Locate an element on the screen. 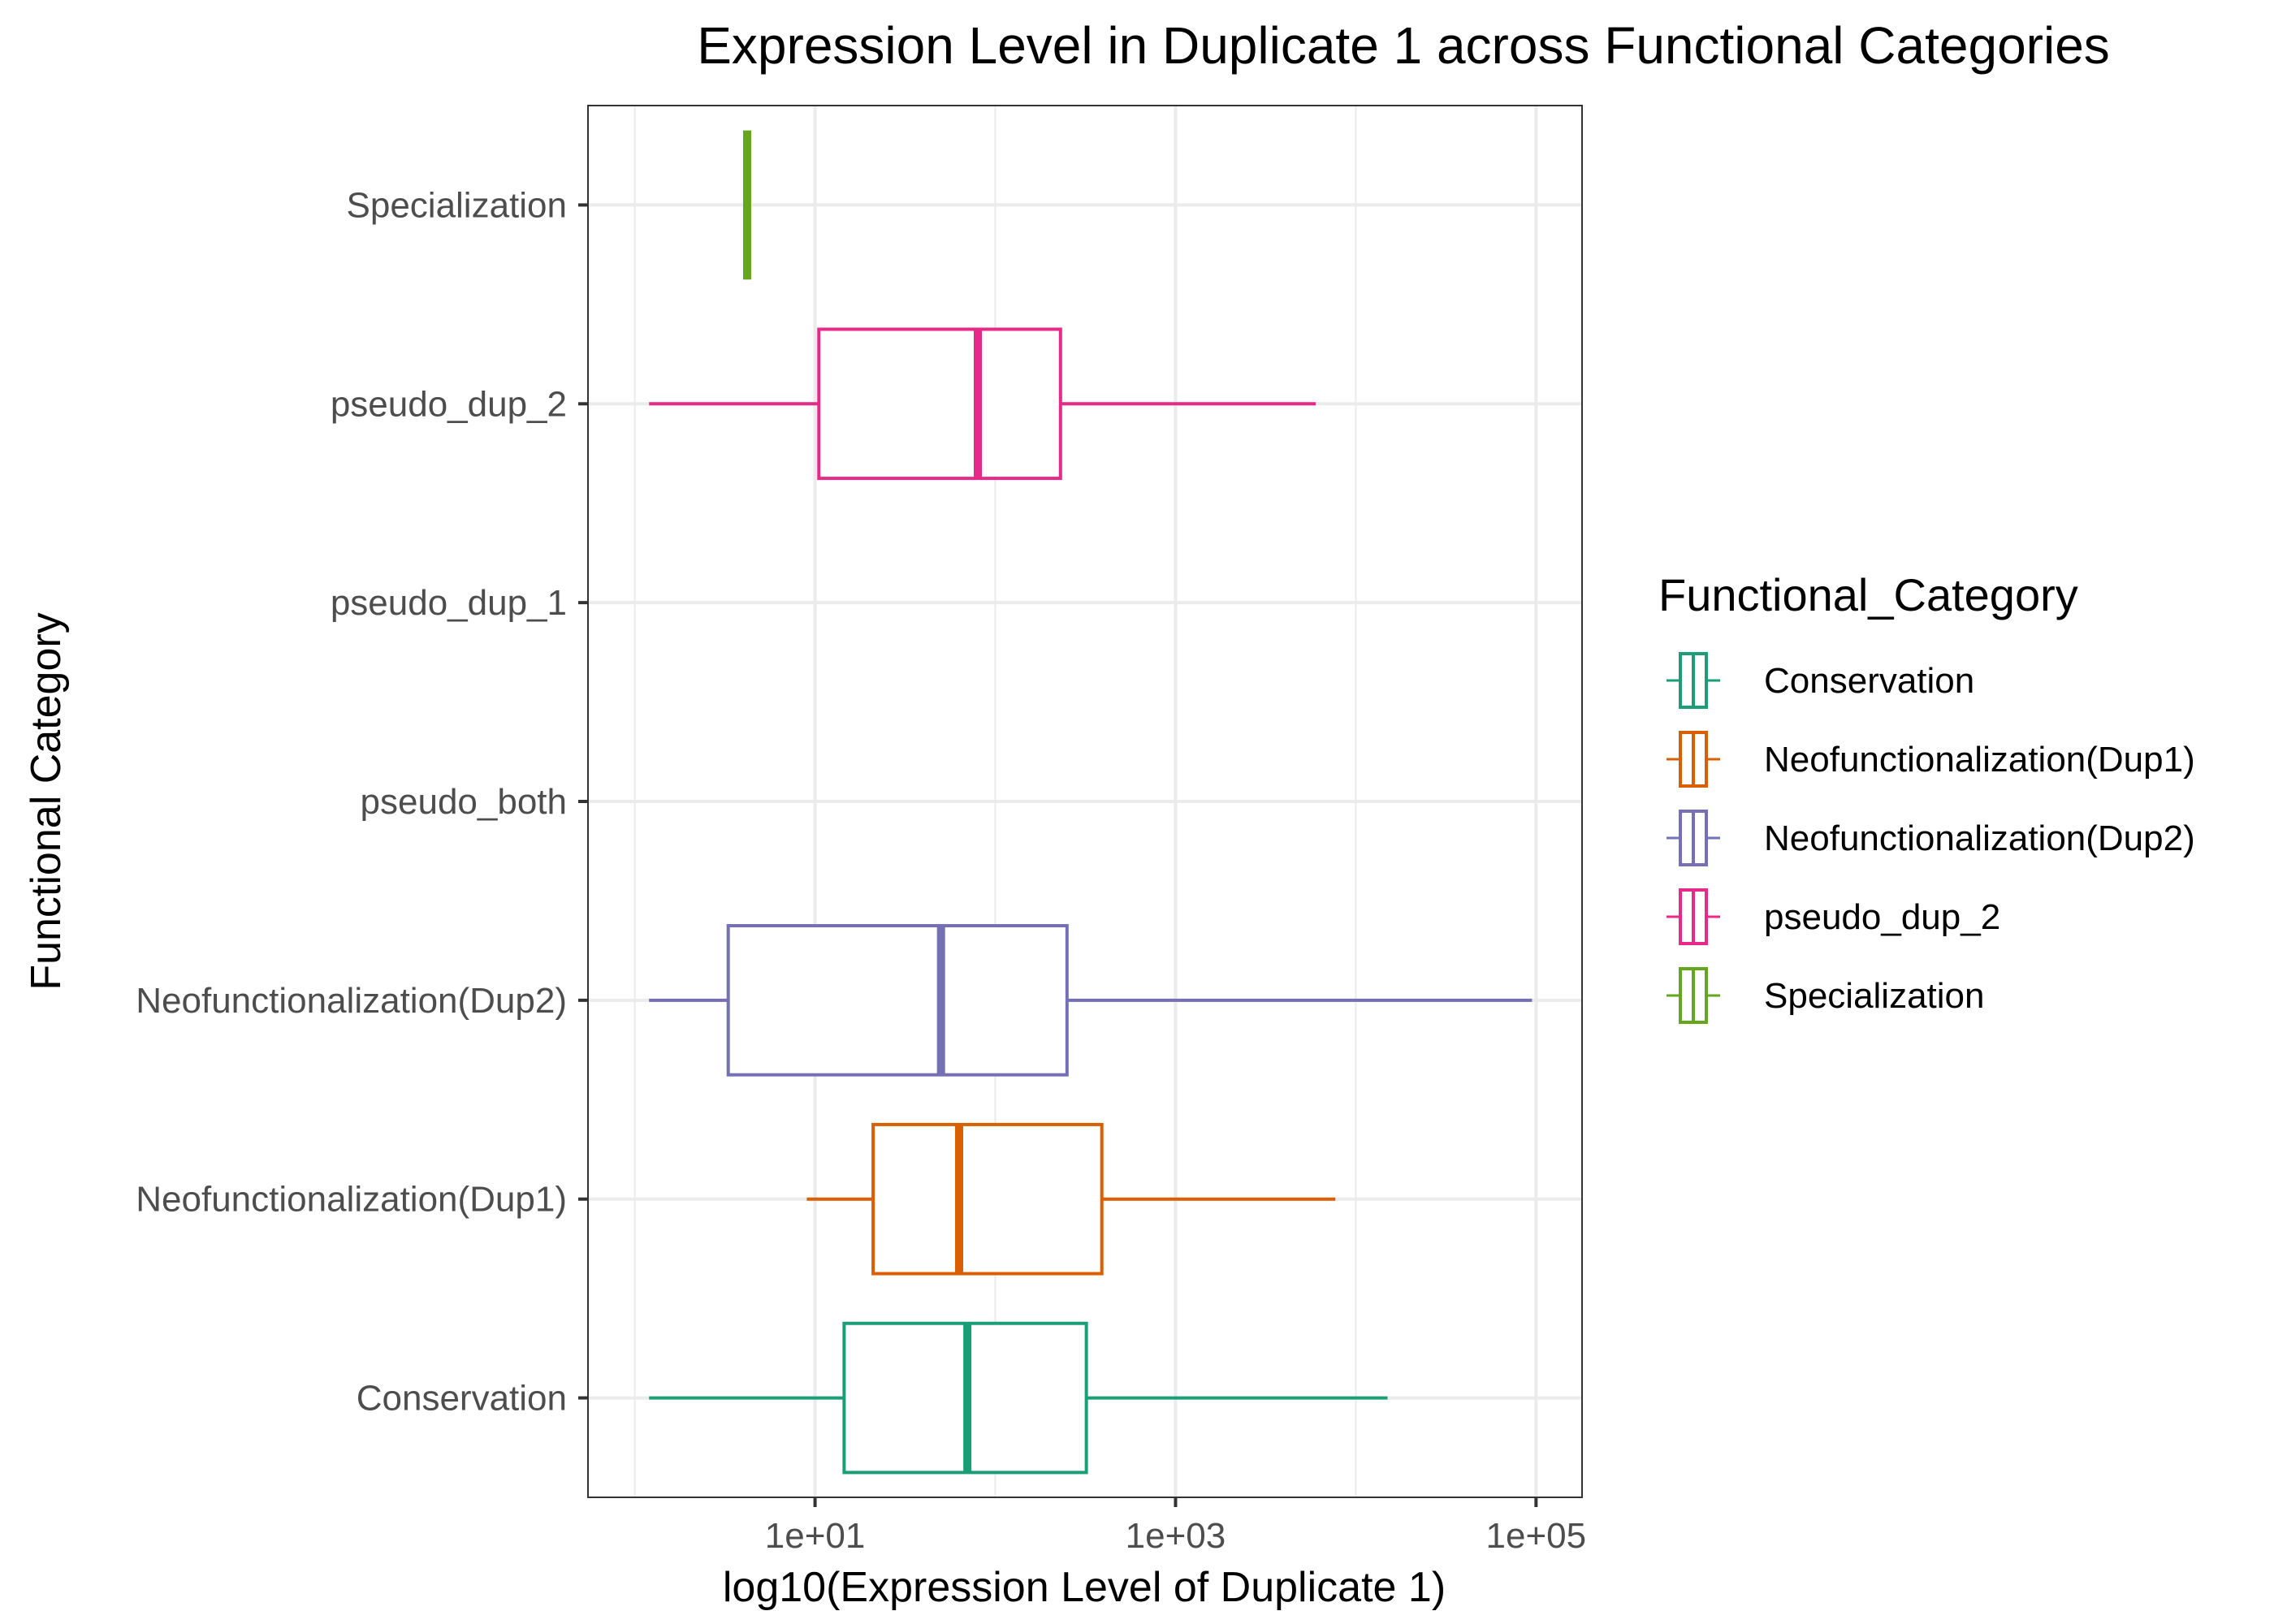 This screenshot has width=2274, height=1624. y-tick-label: Neofunctionalization(Dup1) is located at coordinates (352, 1200).